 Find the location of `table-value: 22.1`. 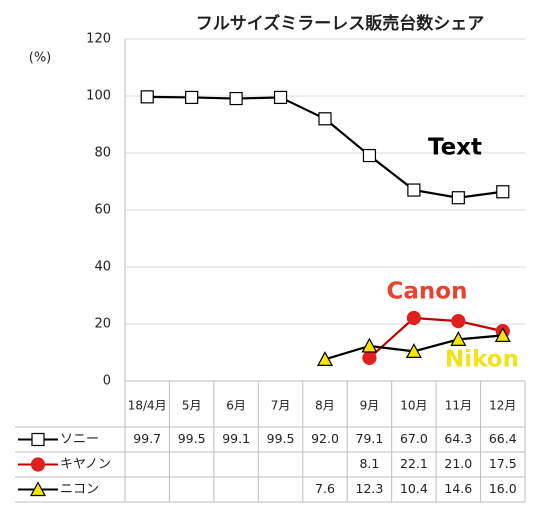

table-value: 22.1 is located at coordinates (414, 463).